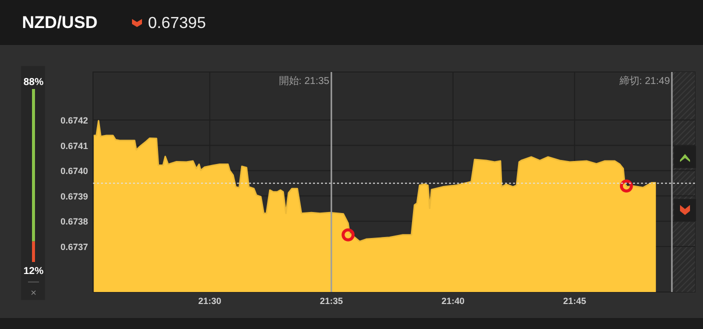 The image size is (703, 329). Describe the element at coordinates (210, 301) in the screenshot. I see `x-tick-label: 21:30` at that location.